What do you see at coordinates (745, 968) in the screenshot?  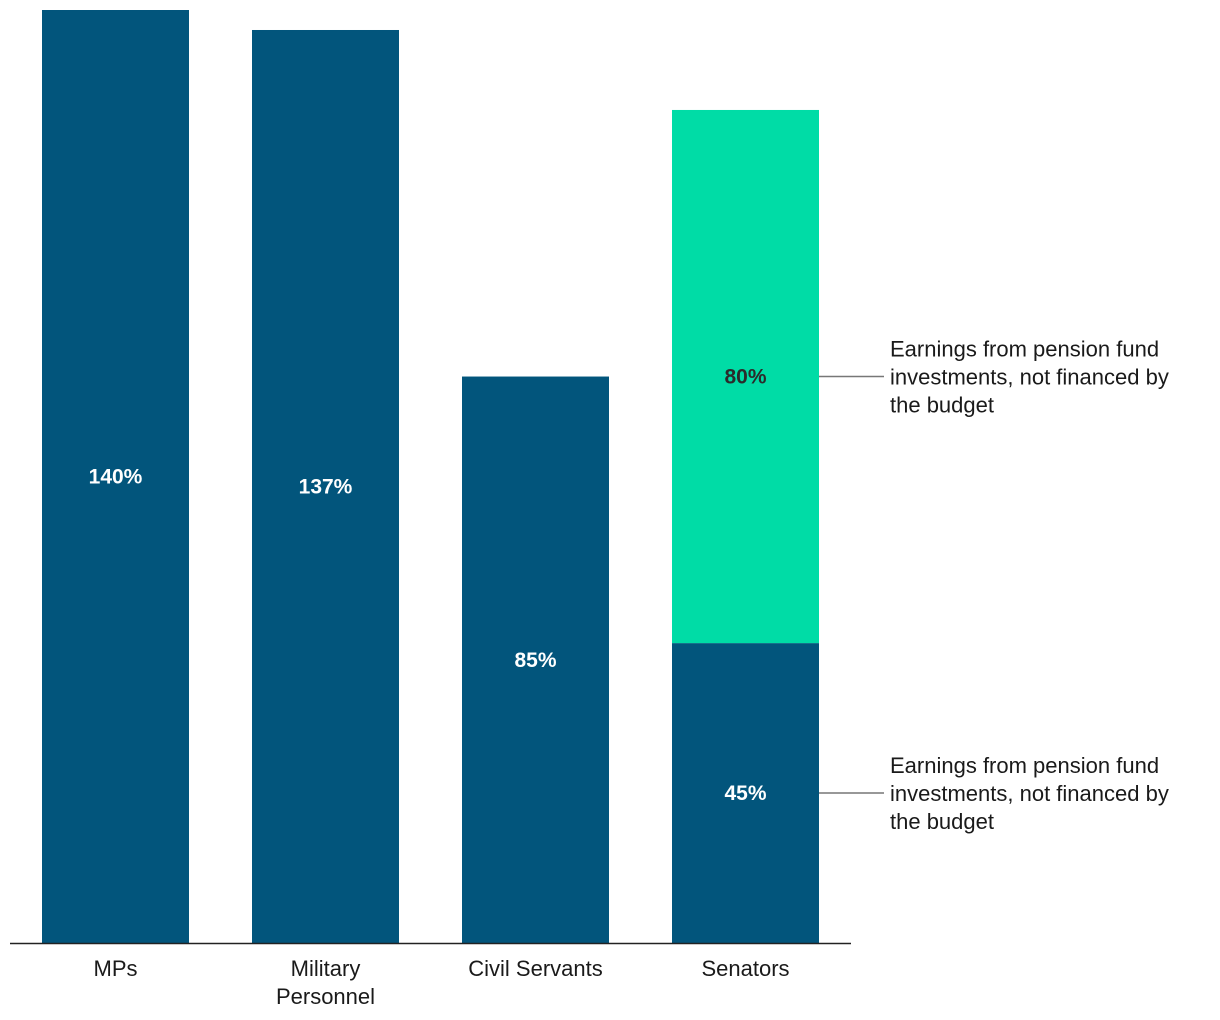 I see `category-label-senators: Senators` at bounding box center [745, 968].